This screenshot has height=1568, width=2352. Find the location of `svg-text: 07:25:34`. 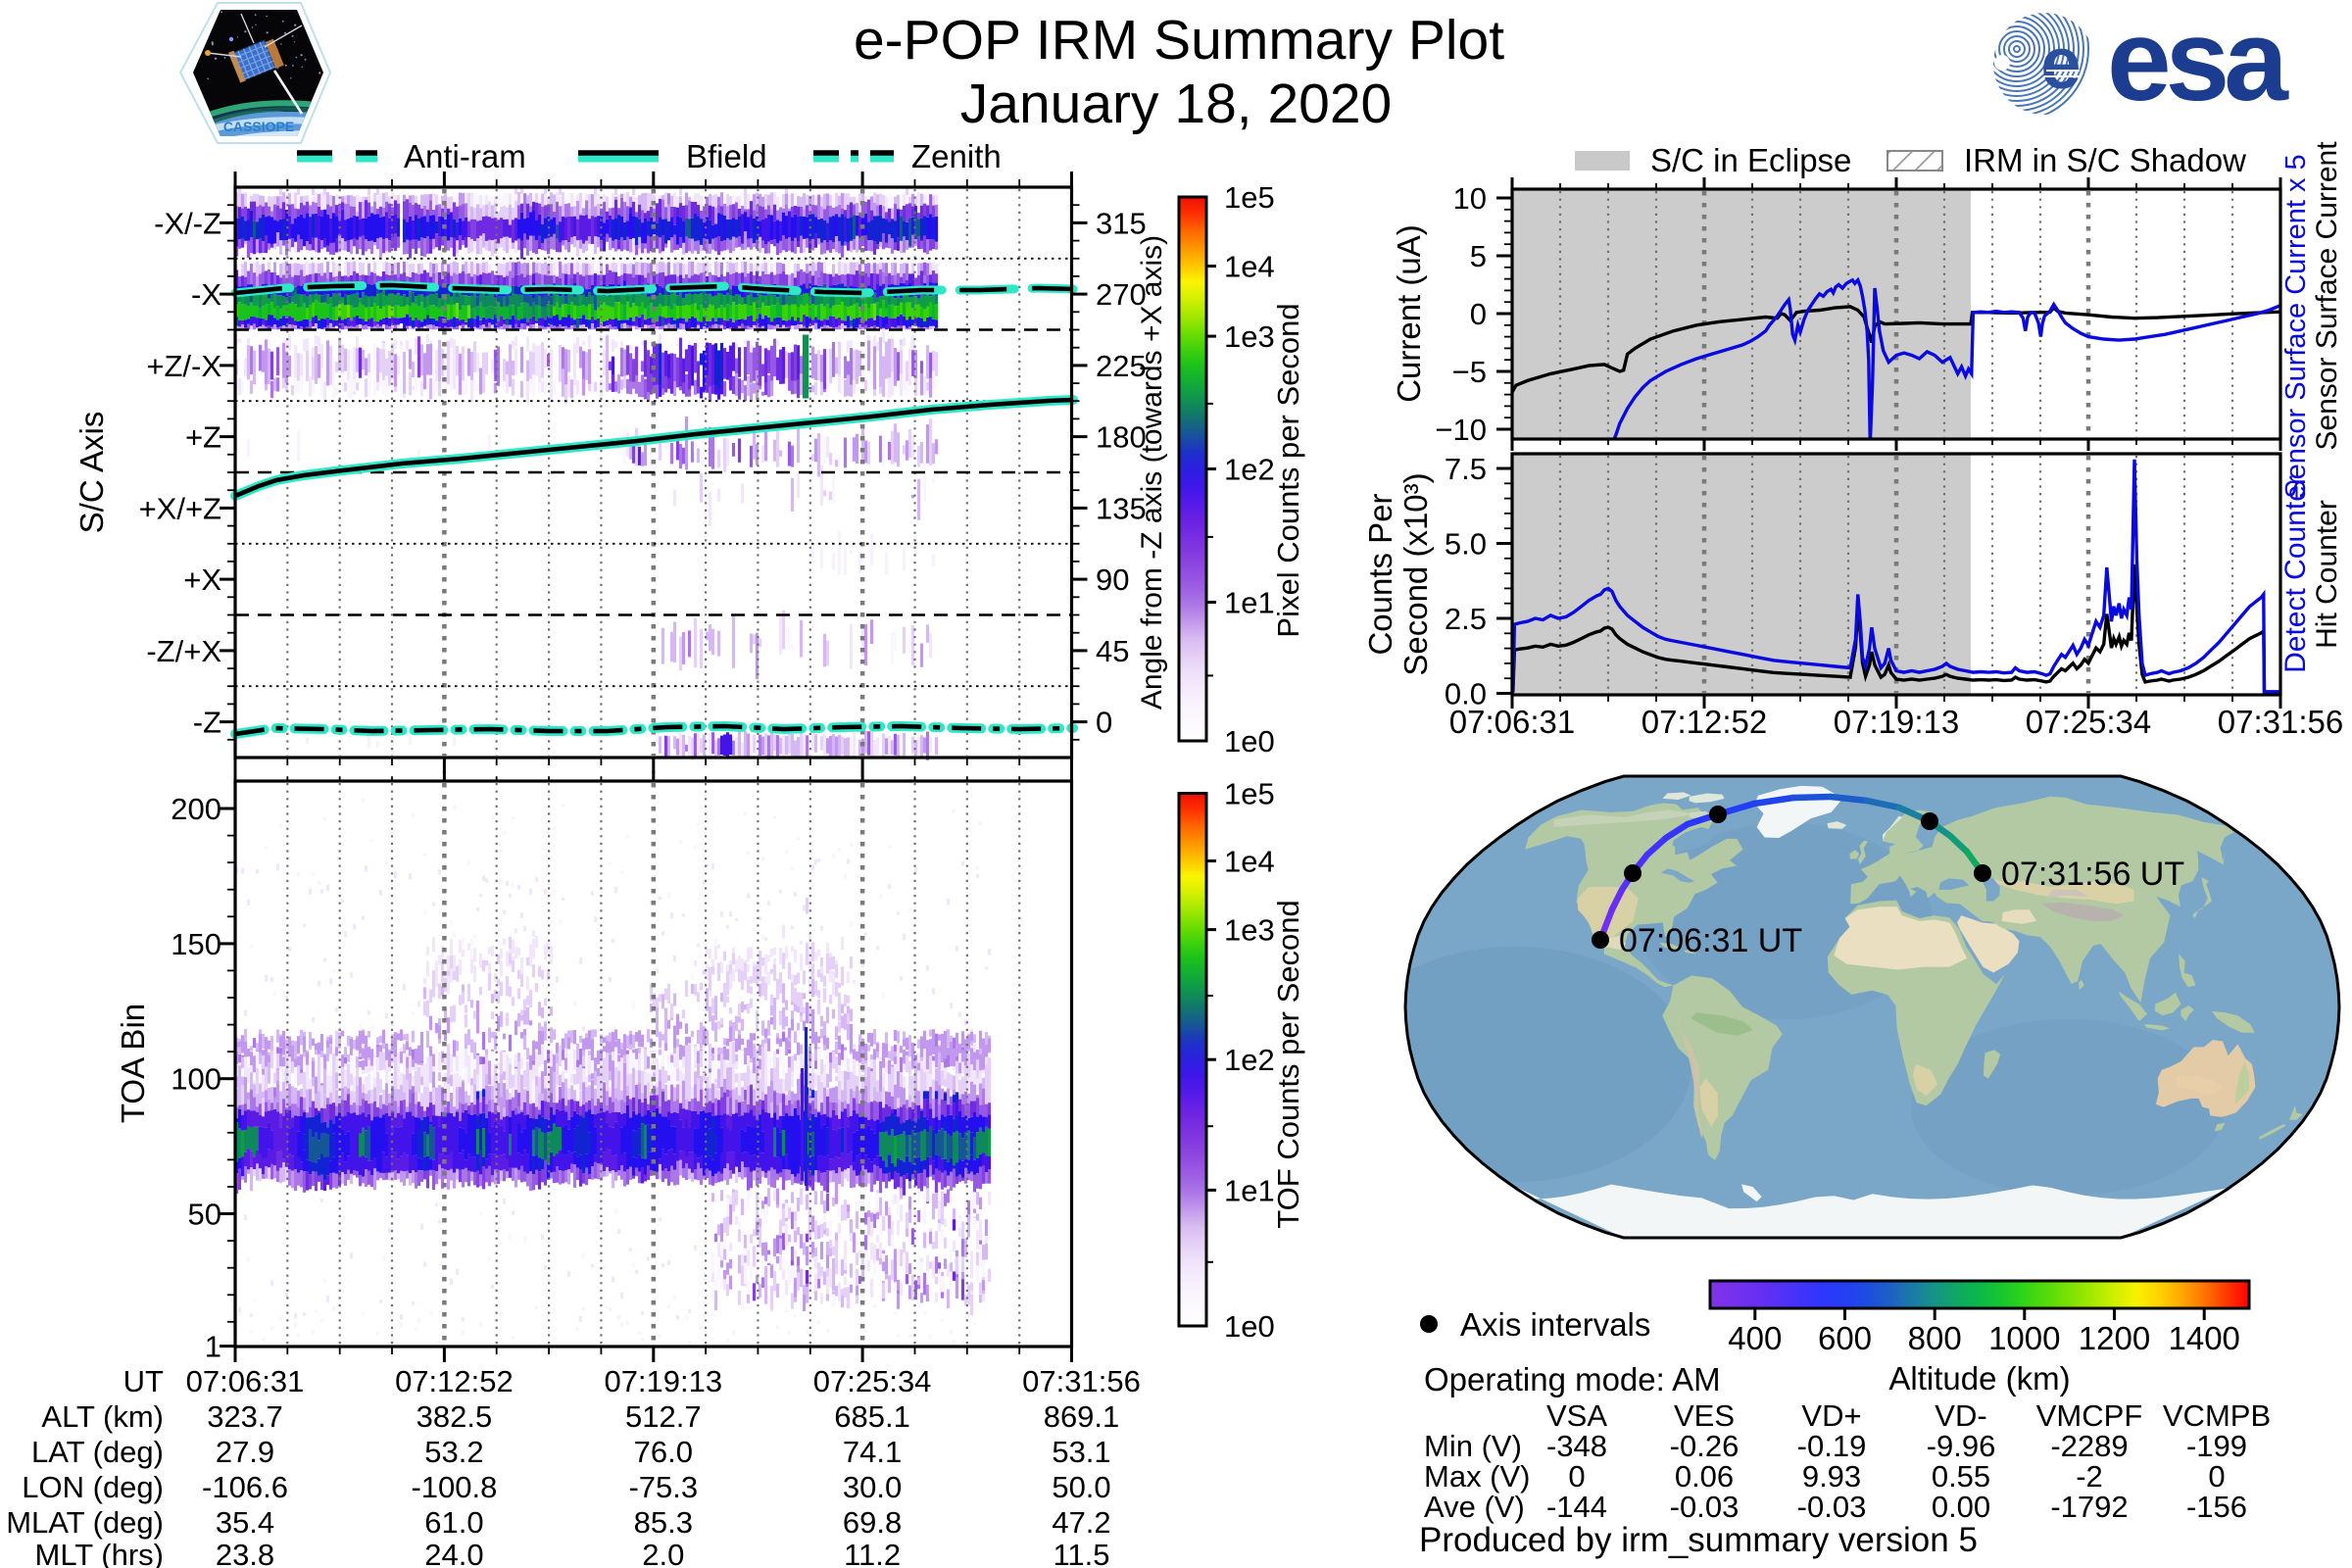

svg-text: 07:25:34 is located at coordinates (872, 1381).